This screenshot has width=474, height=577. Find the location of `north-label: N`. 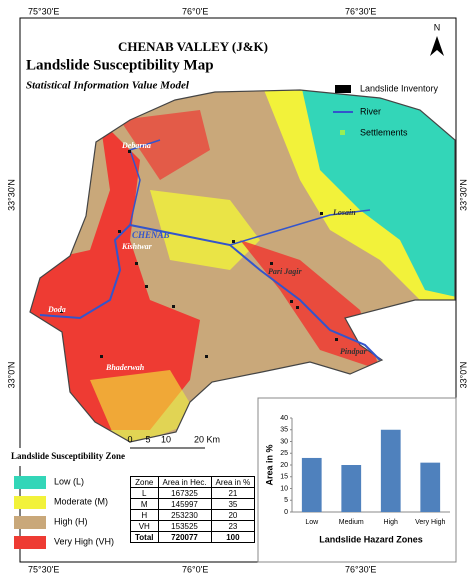

north-label: N is located at coordinates (437, 27).